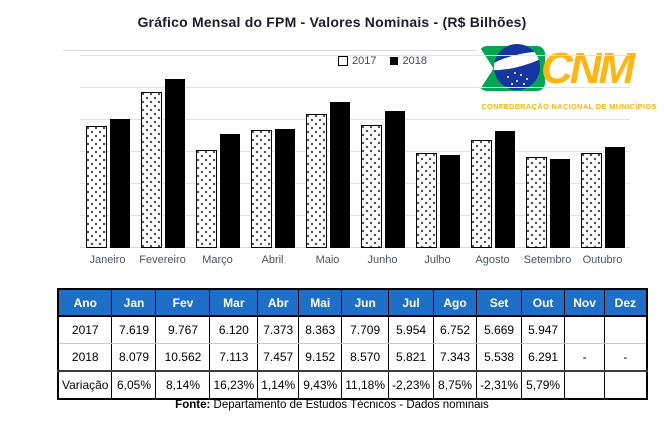  What do you see at coordinates (272, 260) in the screenshot?
I see `x-axis-label: Abril` at bounding box center [272, 260].